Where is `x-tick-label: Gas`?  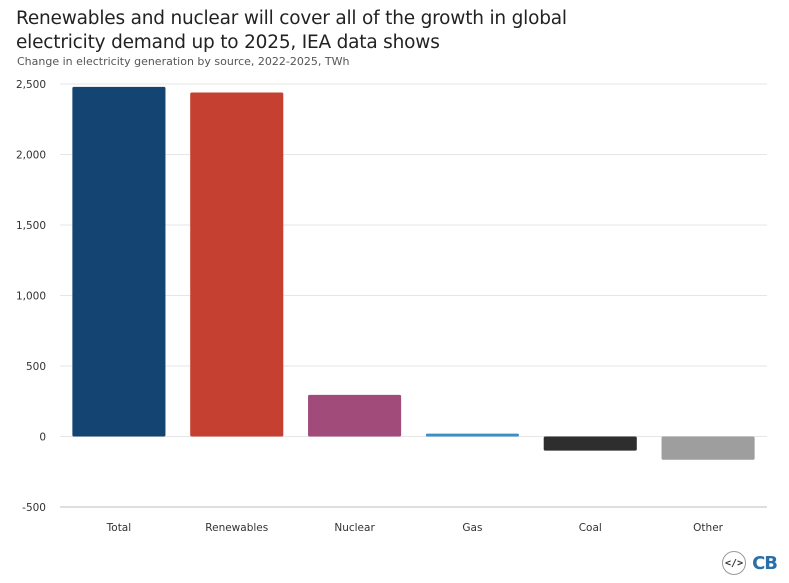
x-tick-label: Gas is located at coordinates (472, 528).